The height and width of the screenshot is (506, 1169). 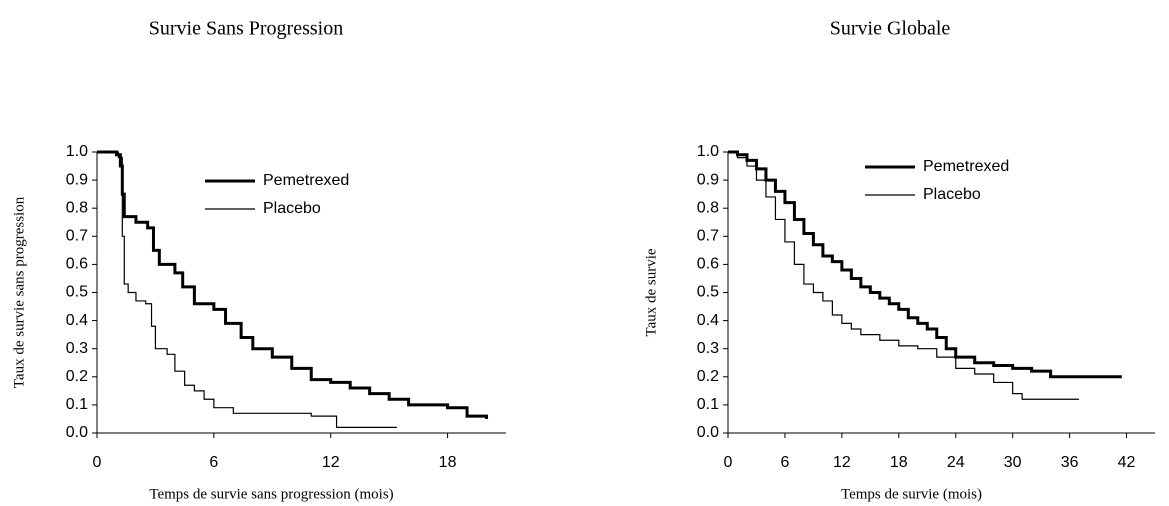 What do you see at coordinates (890, 29) in the screenshot?
I see `chart-title: Survie Globale` at bounding box center [890, 29].